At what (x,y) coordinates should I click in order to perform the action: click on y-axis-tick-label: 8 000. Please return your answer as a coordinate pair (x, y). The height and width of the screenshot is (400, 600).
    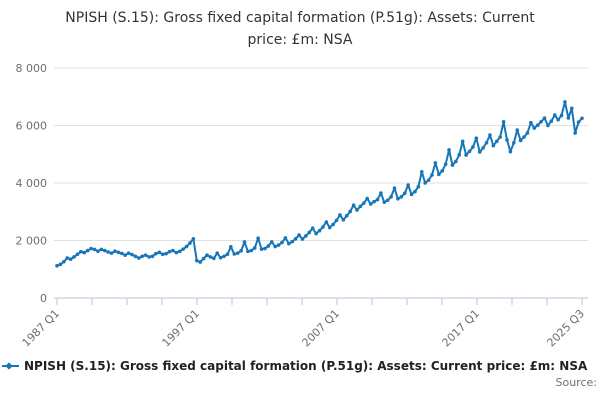
    Looking at the image, I should click on (32, 68).